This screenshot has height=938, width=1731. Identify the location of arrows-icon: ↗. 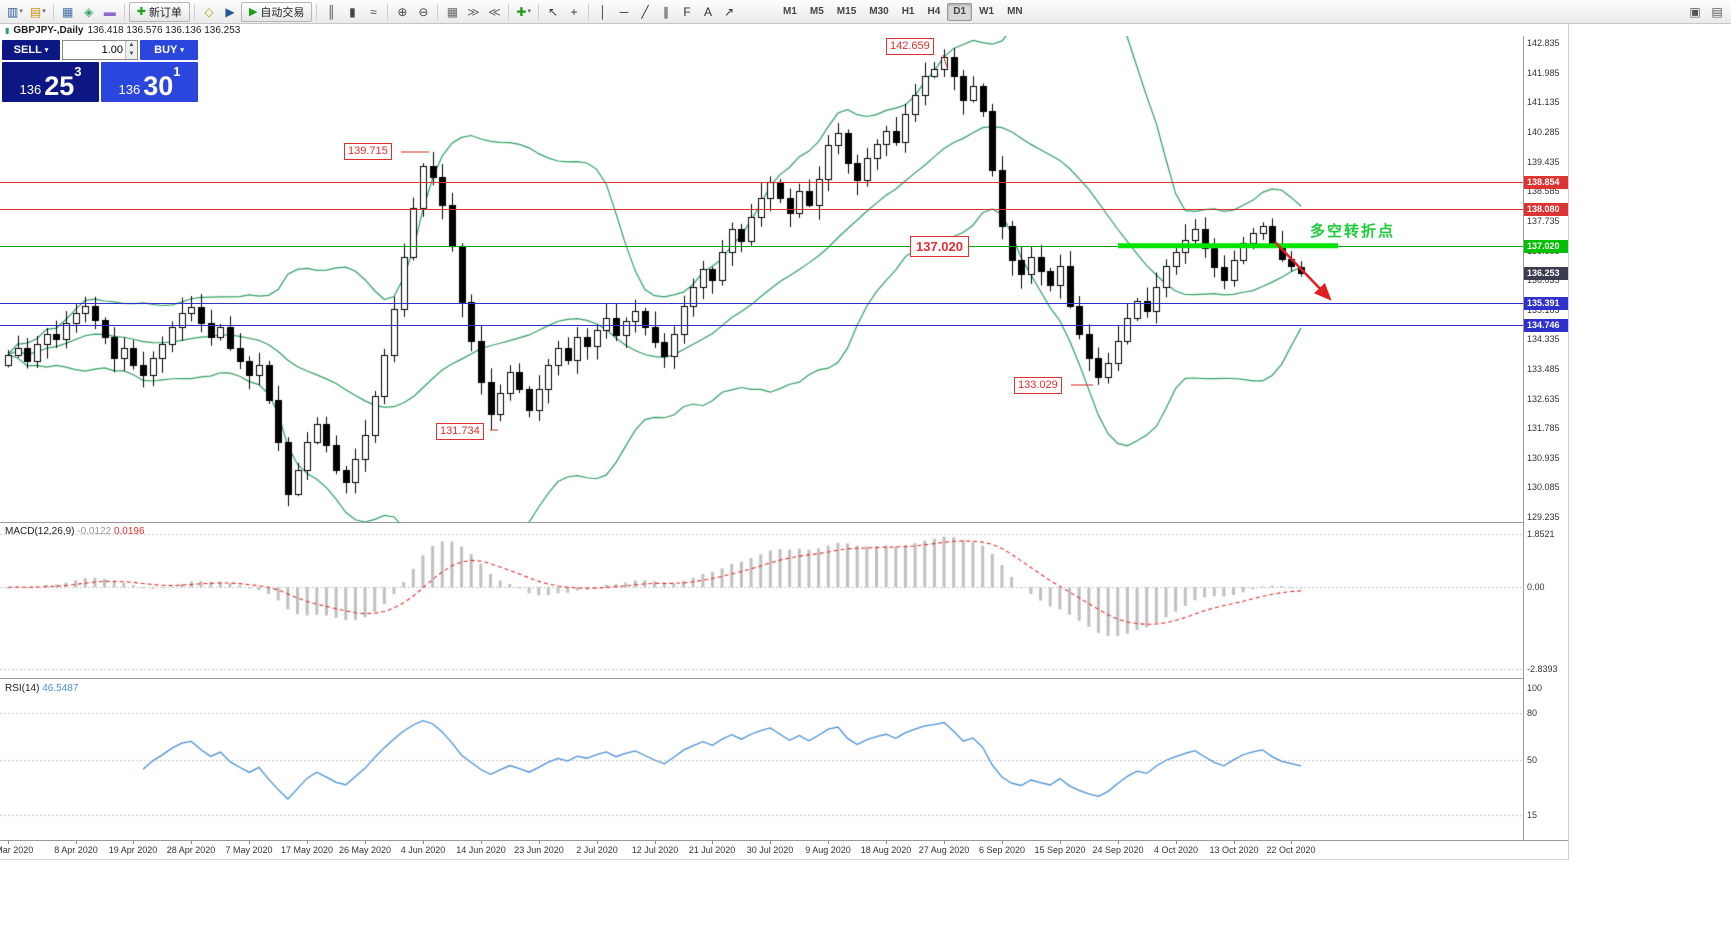
(729, 12).